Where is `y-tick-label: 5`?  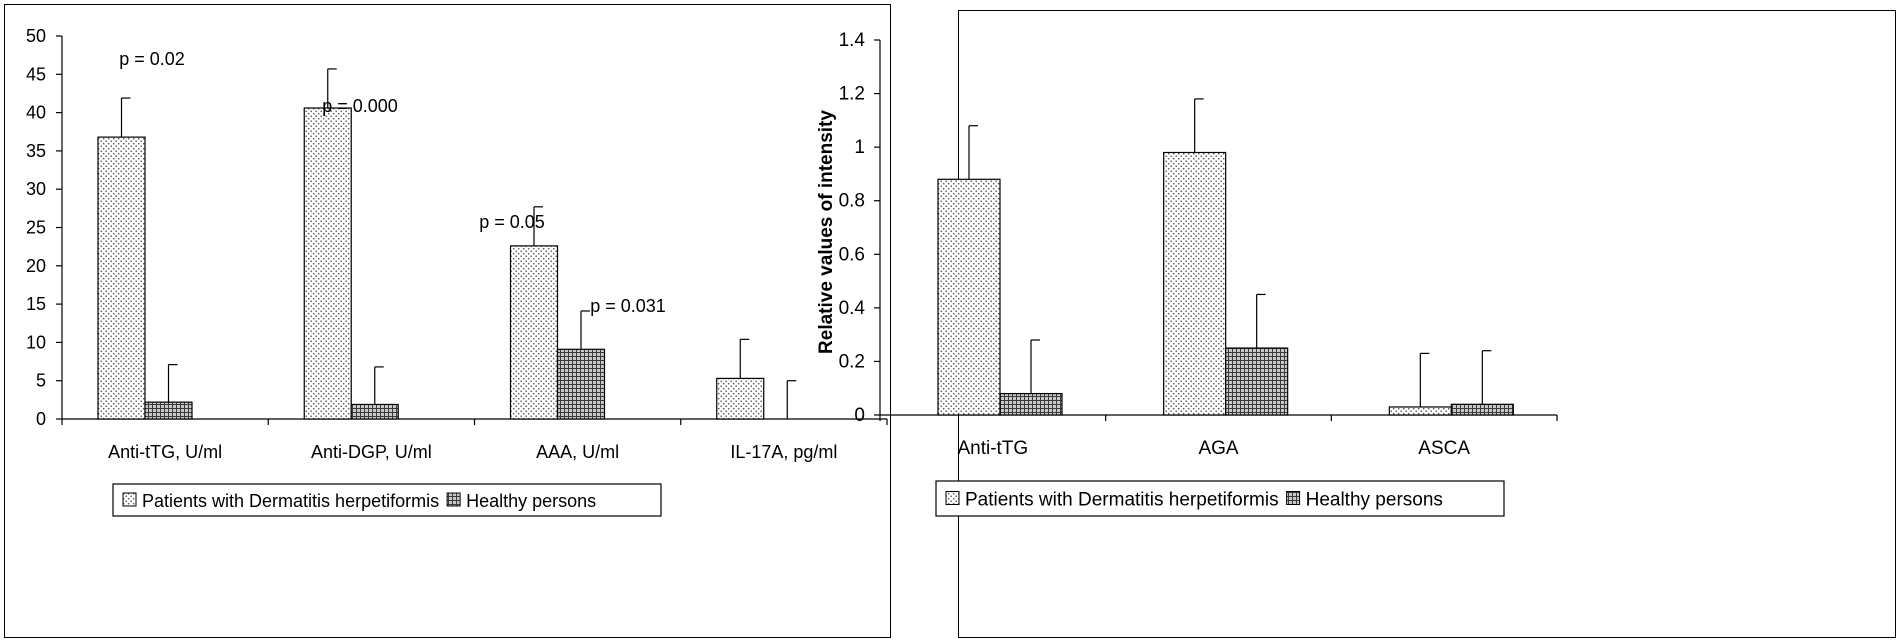 y-tick-label: 5 is located at coordinates (41, 381).